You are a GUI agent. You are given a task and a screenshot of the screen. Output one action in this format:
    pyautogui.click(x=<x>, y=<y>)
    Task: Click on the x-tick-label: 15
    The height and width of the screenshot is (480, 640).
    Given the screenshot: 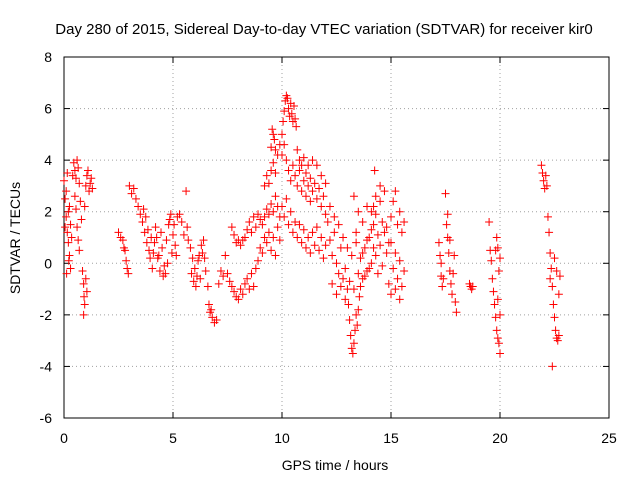 What is the action you would take?
    pyautogui.click(x=391, y=438)
    